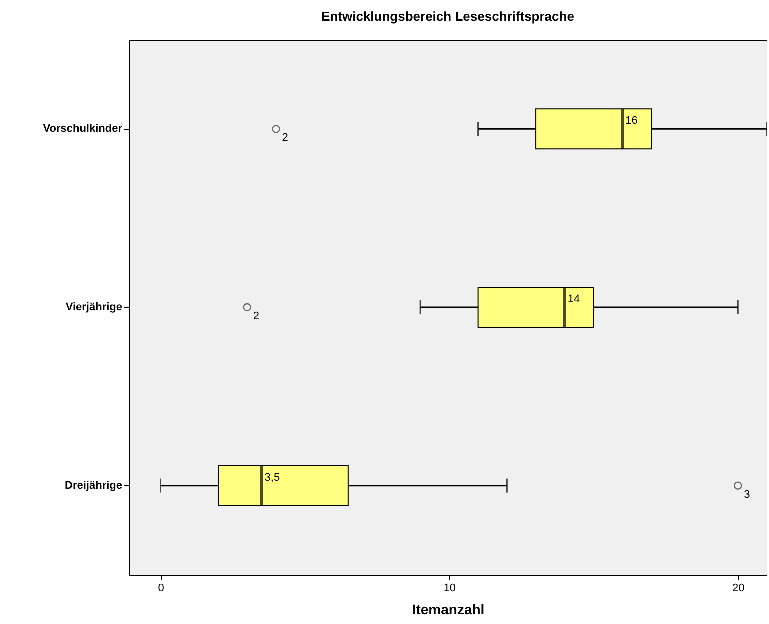 The image size is (769, 624). I want to click on y-tick-label: Dreijährige, so click(93, 486).